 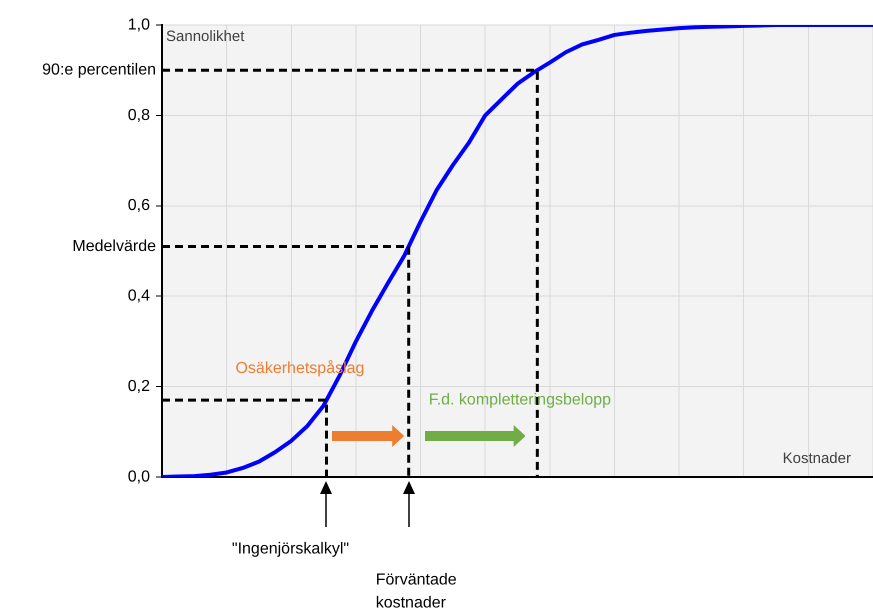 What do you see at coordinates (816, 459) in the screenshot?
I see `x-axis-title: Kostnader` at bounding box center [816, 459].